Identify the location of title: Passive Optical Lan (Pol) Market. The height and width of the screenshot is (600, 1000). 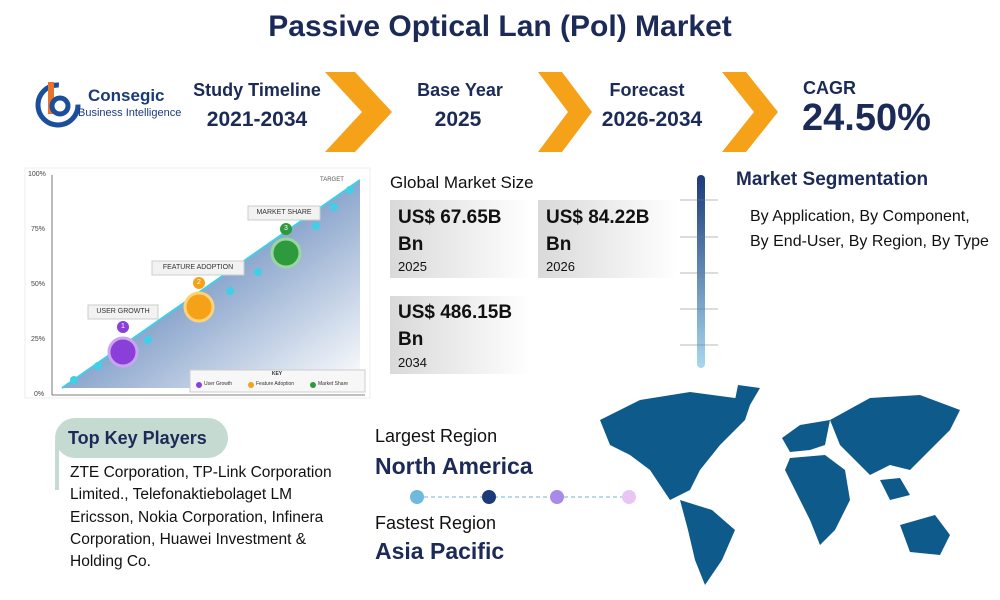
(500, 26).